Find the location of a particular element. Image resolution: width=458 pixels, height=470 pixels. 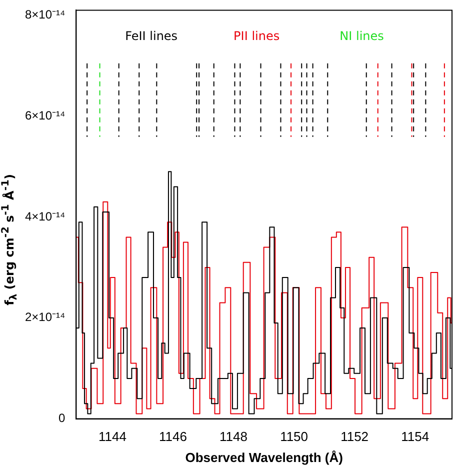

y-tick-label: 2×10⁻¹⁴ is located at coordinates (45, 317).